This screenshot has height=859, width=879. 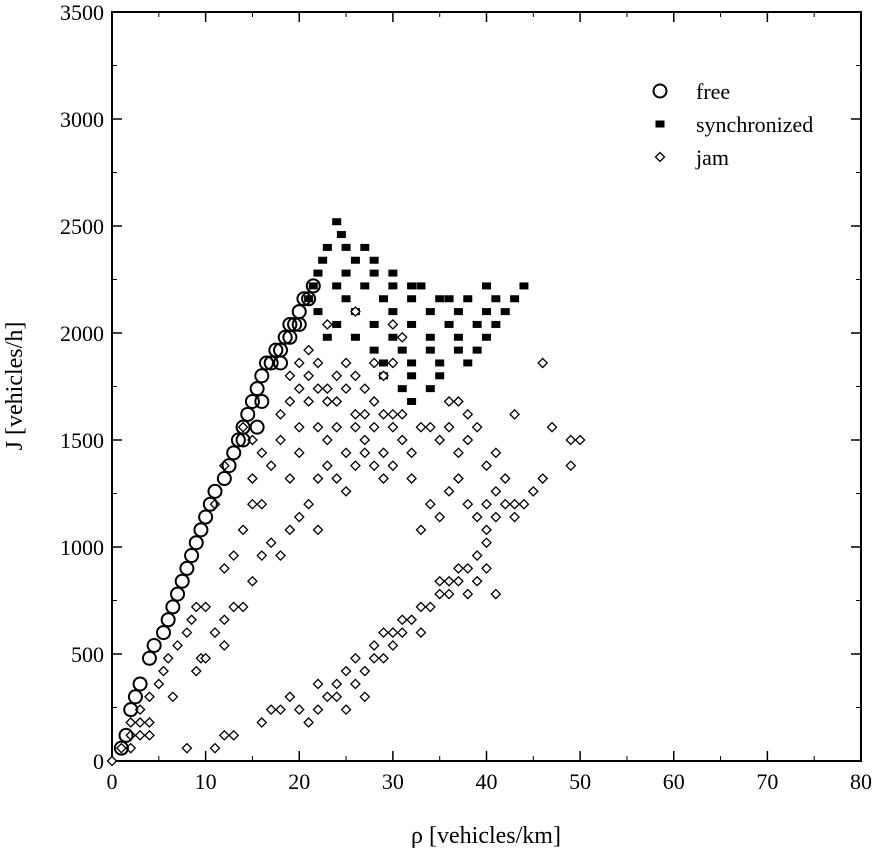 I want to click on y-tick-label: 0, so click(x=98, y=761).